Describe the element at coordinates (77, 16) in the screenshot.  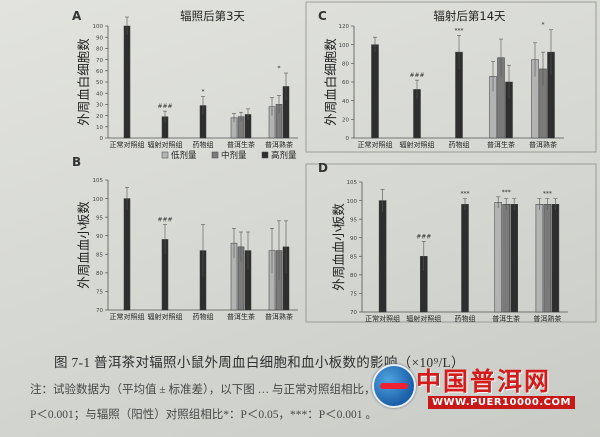
I see `panel-letter: A` at that location.